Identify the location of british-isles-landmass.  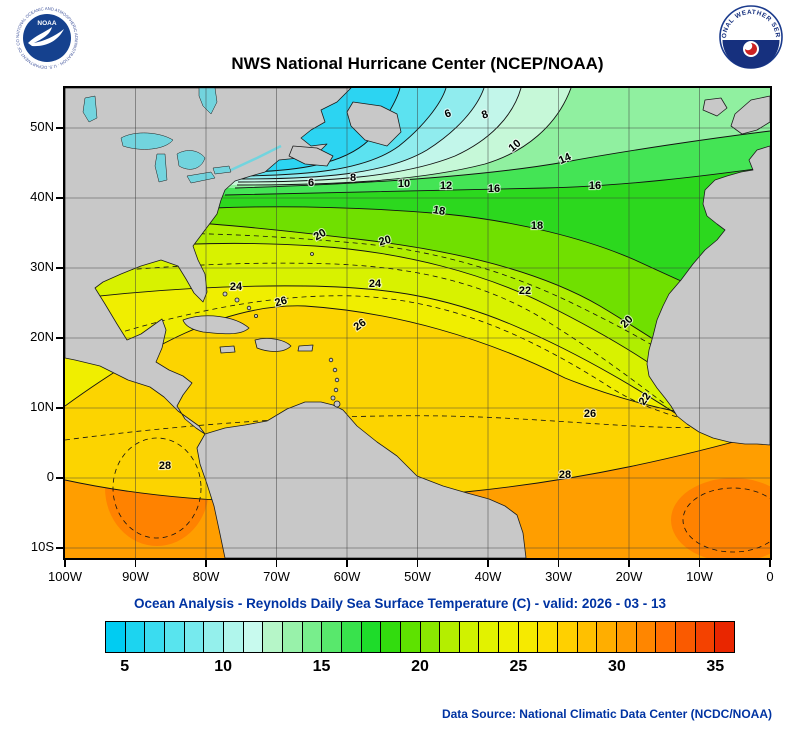
(750, 115).